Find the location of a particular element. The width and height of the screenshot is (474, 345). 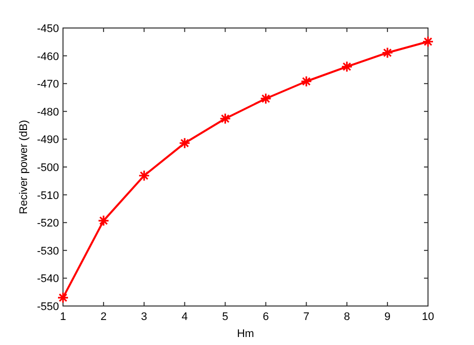

y-tick-label: -550 is located at coordinates (47, 307).